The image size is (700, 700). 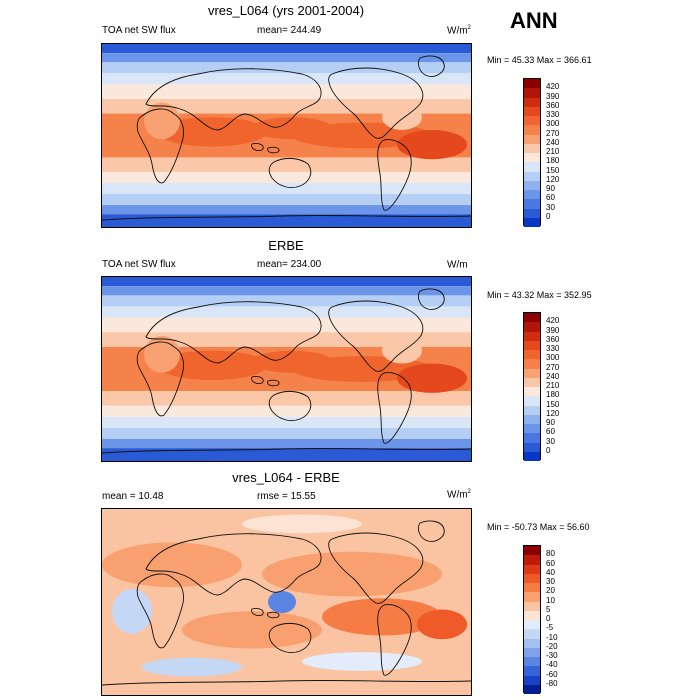 I want to click on panel-2-variable-label: TOA net SW flux, so click(x=139, y=264).